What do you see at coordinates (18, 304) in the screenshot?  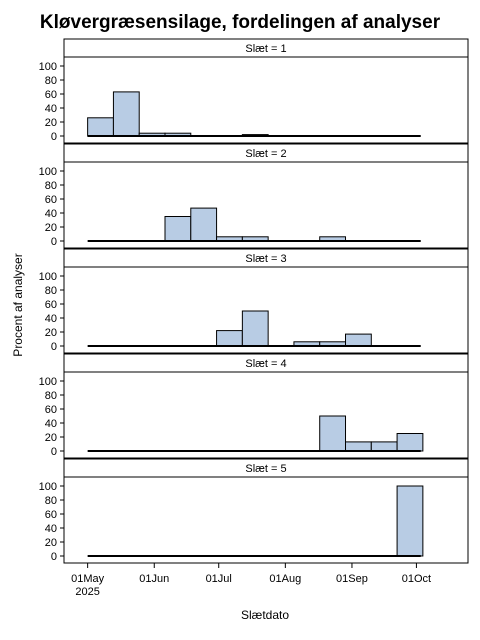 I see `y-axis-title: Procent af analyser` at bounding box center [18, 304].